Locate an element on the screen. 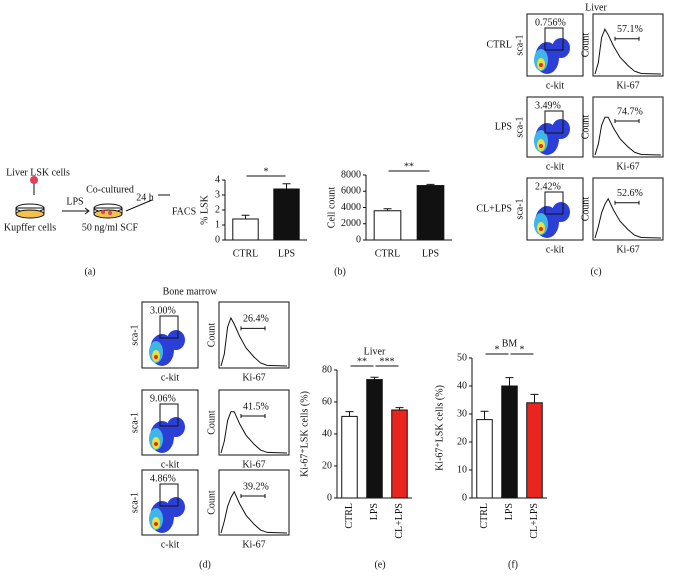 The image size is (675, 581). ki67-percent: 26.4% is located at coordinates (256, 319).